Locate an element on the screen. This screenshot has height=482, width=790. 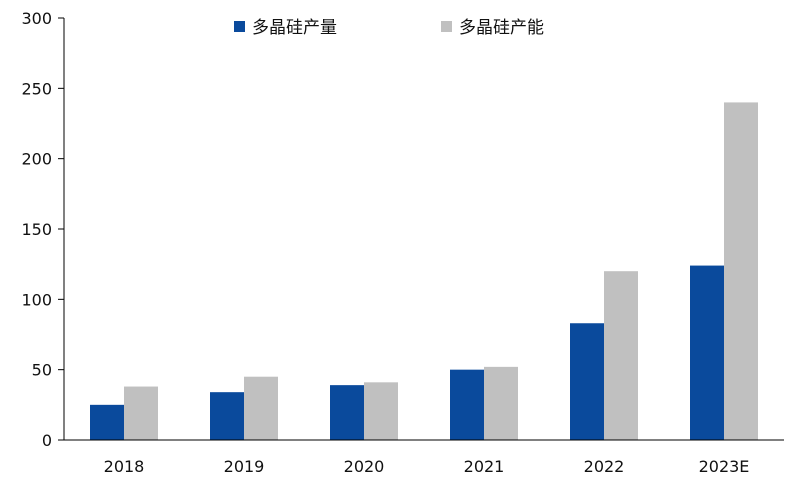
bar-capacity-2021 is located at coordinates (501, 403).